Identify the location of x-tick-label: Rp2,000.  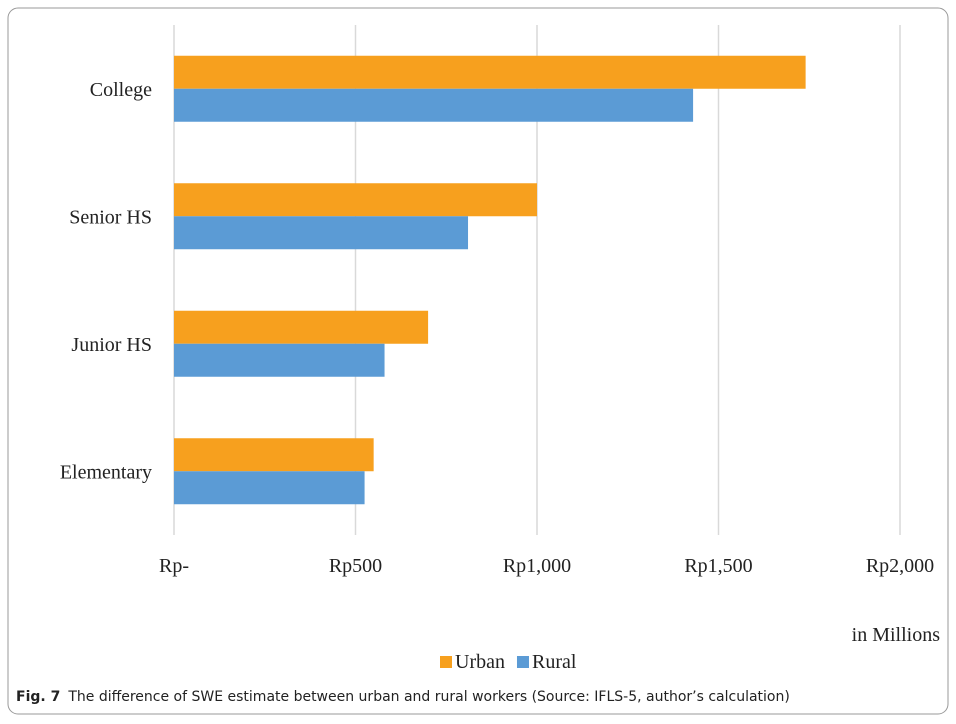
(900, 566).